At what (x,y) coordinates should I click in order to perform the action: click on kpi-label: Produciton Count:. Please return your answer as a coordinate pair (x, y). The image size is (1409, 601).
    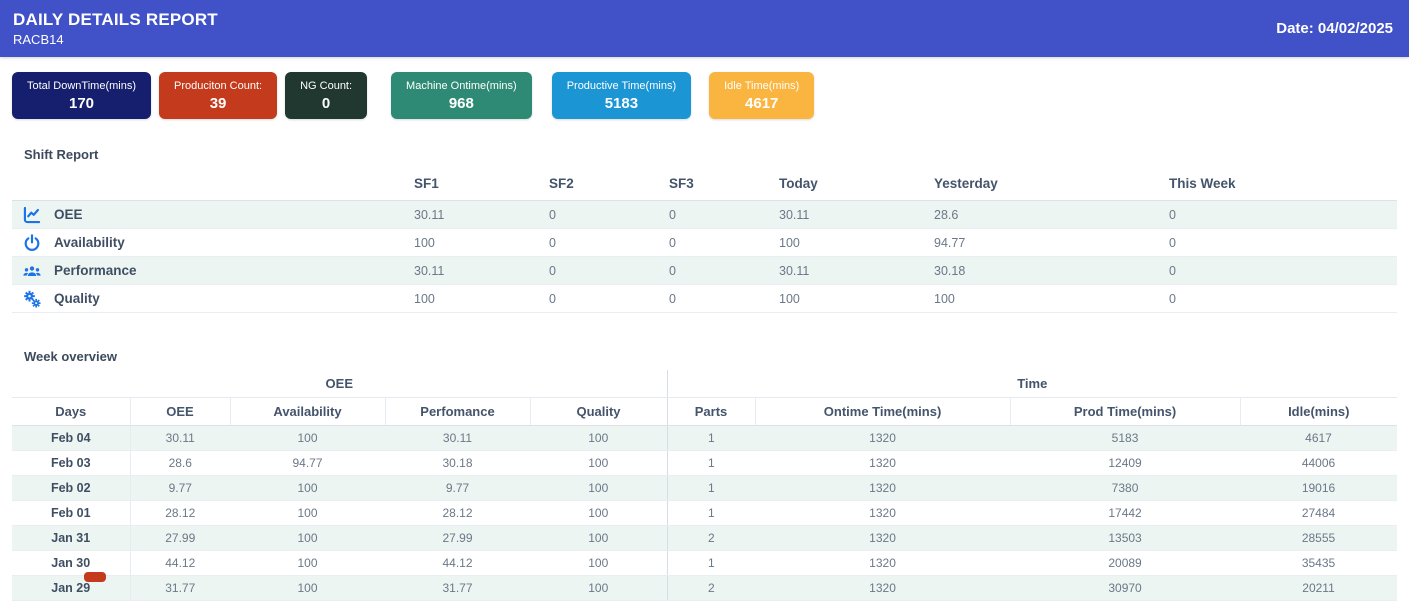
    Looking at the image, I should click on (218, 86).